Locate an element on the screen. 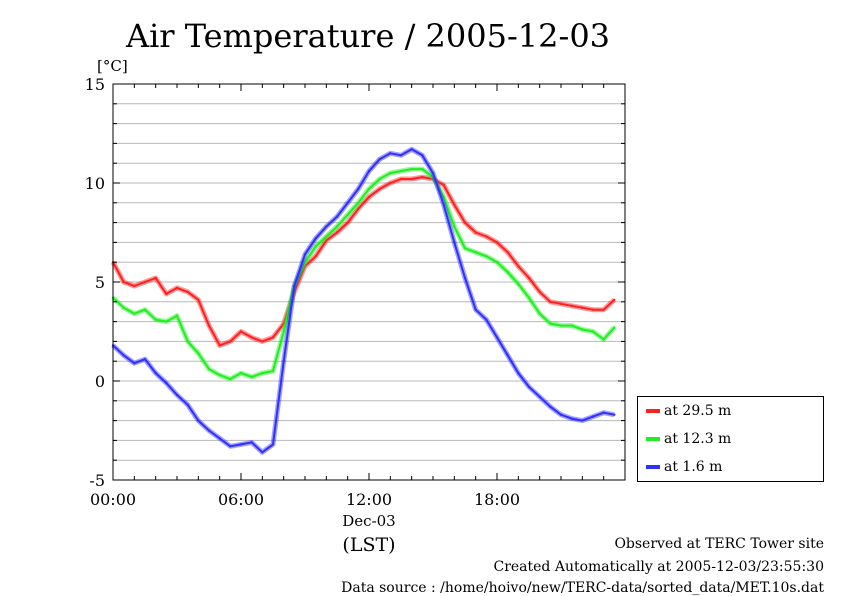 This screenshot has width=842, height=596. y-tick-label: 10 is located at coordinates (95, 183).